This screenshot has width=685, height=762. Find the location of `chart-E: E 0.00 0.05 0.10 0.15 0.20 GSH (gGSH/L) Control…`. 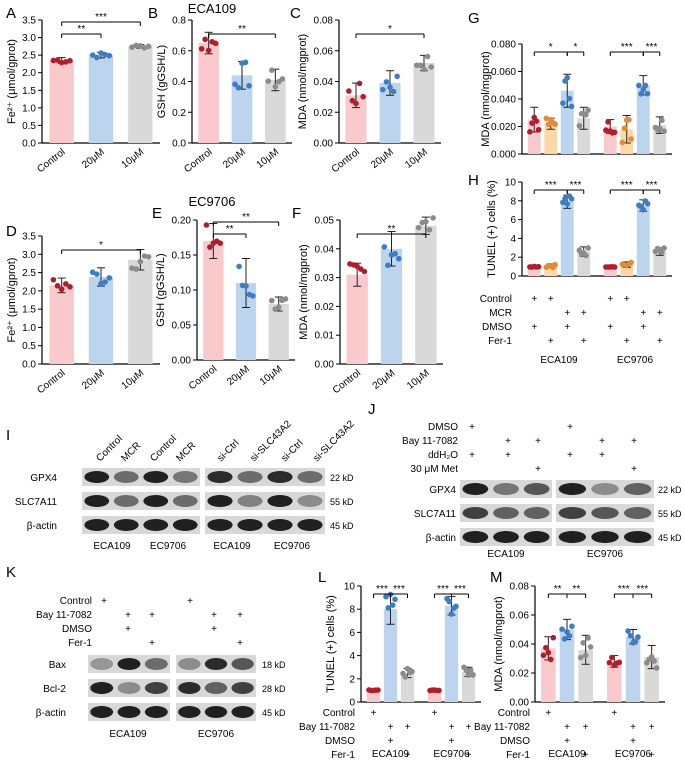

chart-E: E 0.00 0.05 0.10 0.15 0.20 GSH (gGSH/L) Control… is located at coordinates (223, 298).